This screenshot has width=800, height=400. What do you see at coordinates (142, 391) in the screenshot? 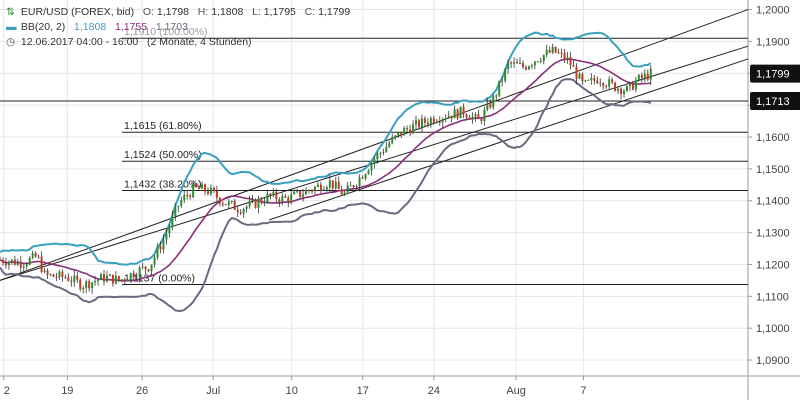
I see `x-tick-label: 26` at bounding box center [142, 391].